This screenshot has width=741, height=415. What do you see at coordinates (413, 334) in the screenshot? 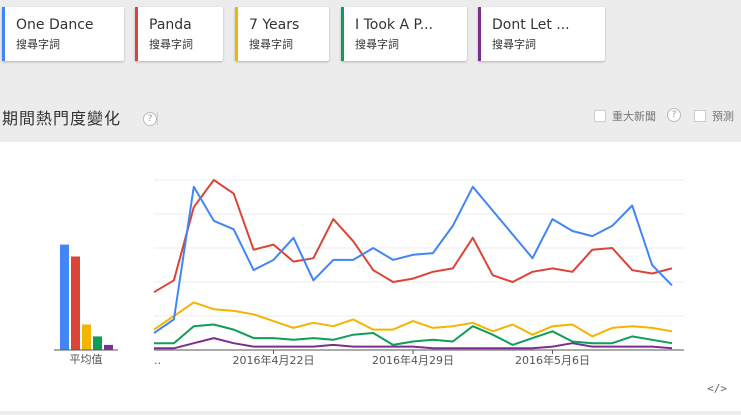
I see `series-line-i-took-a-p-` at bounding box center [413, 334].